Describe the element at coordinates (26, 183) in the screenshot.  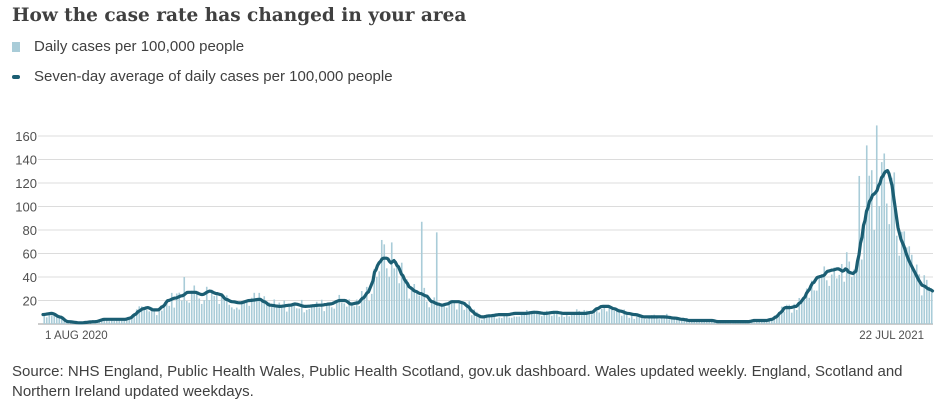
I see `y-tick-label: 120` at that location.